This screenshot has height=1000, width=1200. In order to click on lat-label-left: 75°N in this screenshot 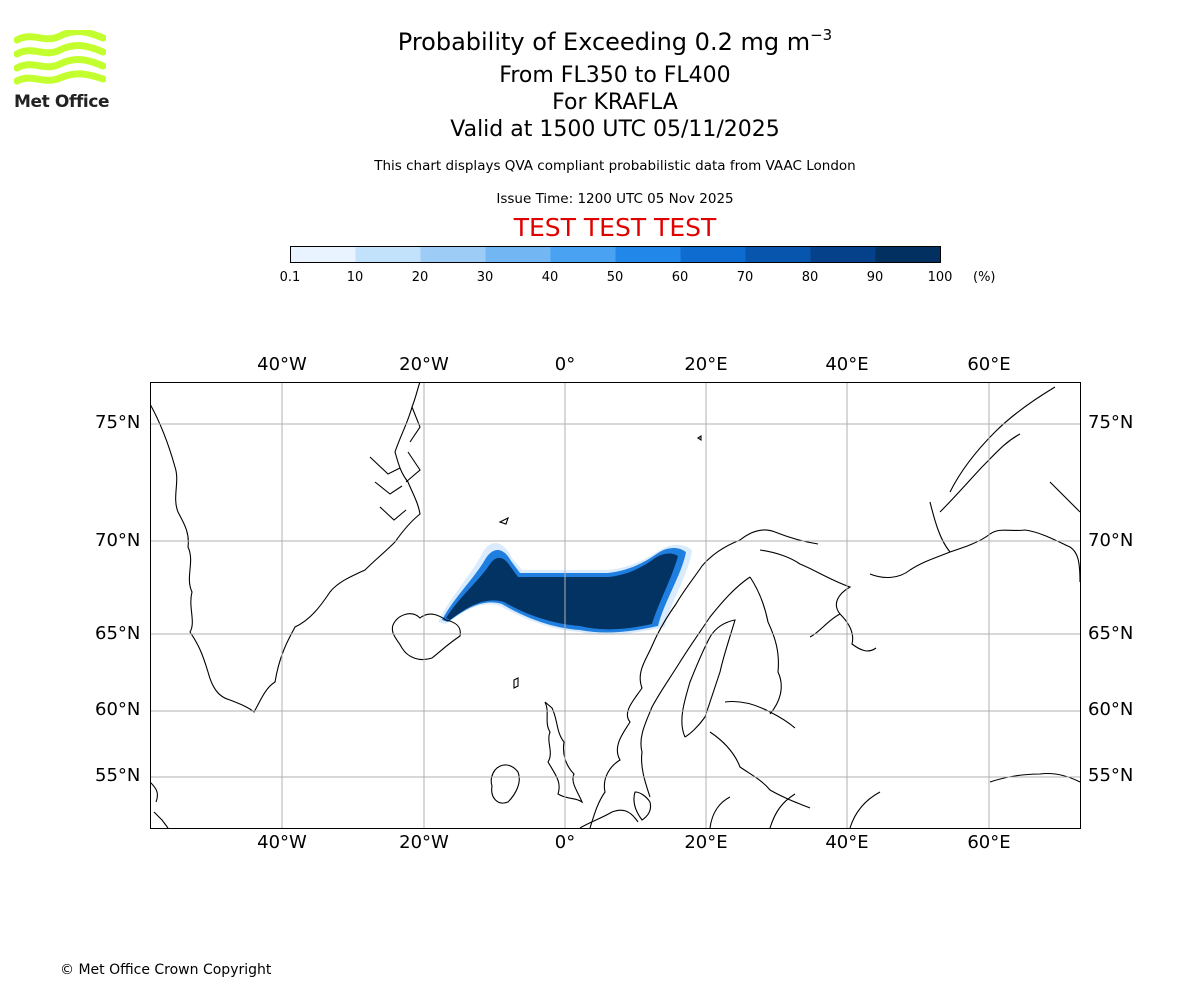, I will do `click(118, 422)`.